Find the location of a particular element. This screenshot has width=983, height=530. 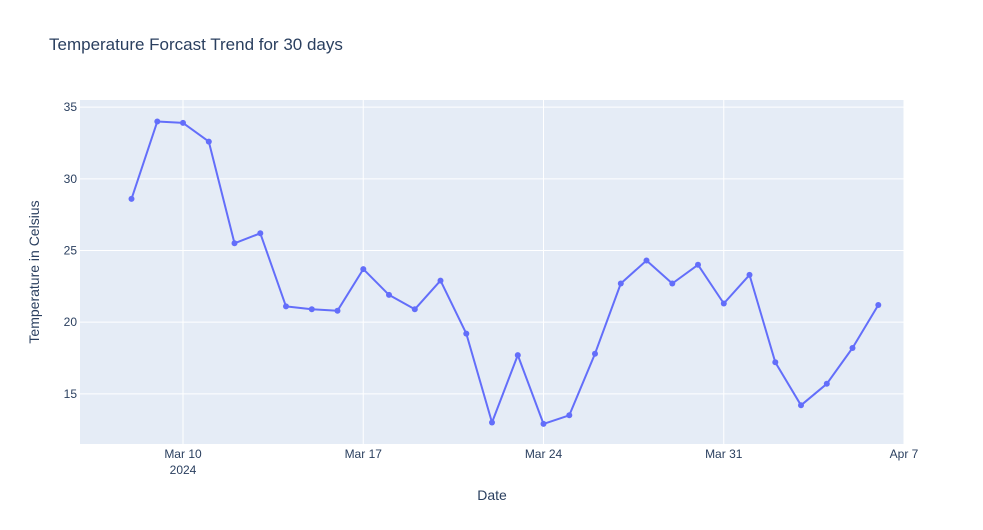

x-tick-label: Mar 31 is located at coordinates (724, 454).